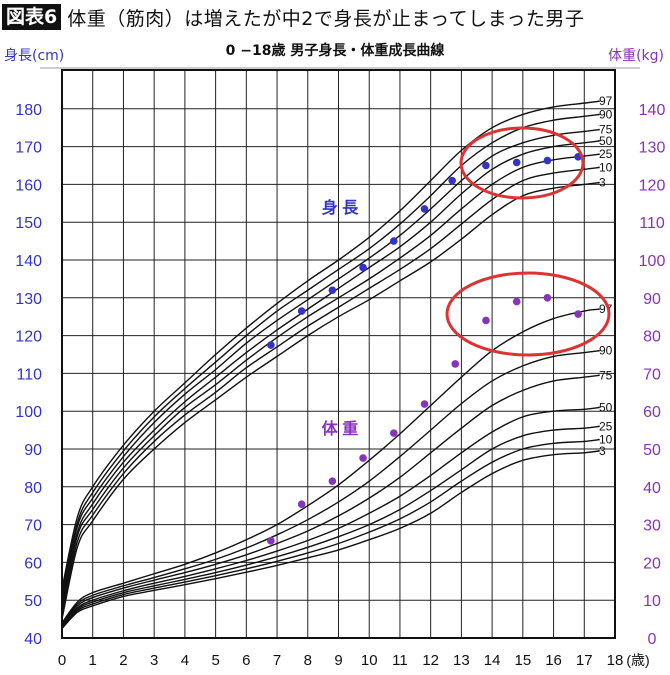  What do you see at coordinates (615, 660) in the screenshot?
I see `x-tick-label: 18` at bounding box center [615, 660].